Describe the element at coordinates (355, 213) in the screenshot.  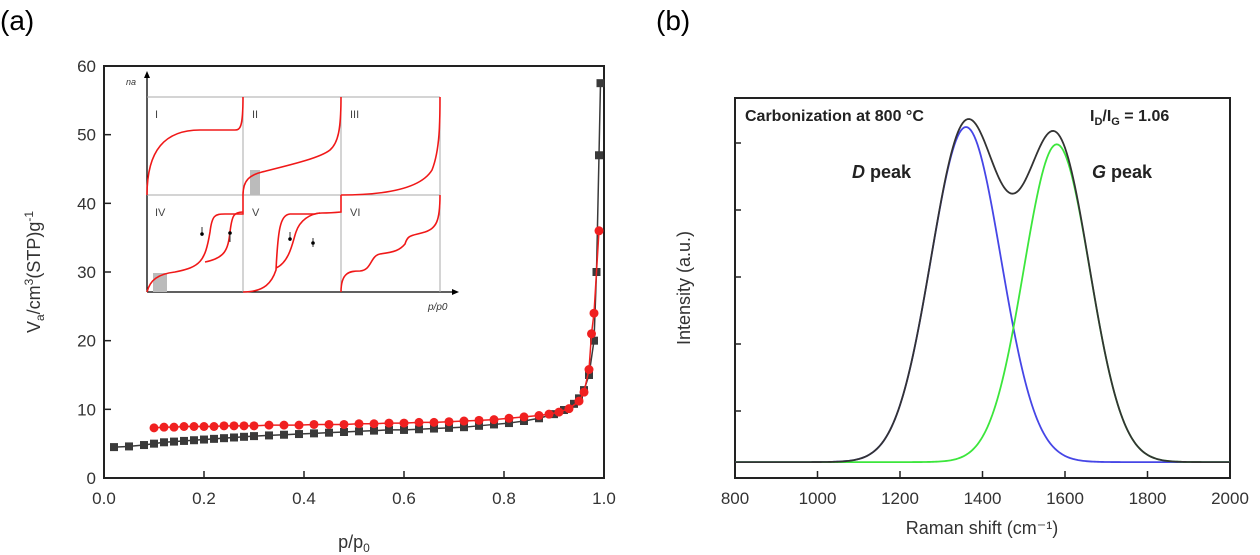
I see `inset-label-VI: VI` at that location.